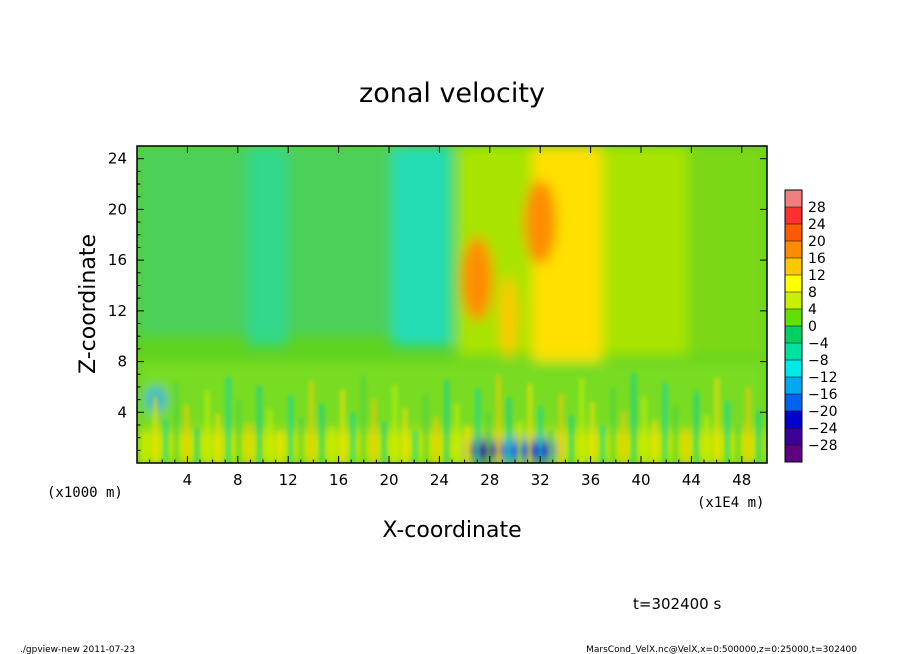 The height and width of the screenshot is (654, 904). Describe the element at coordinates (122, 412) in the screenshot. I see `y-tick-label: 4` at that location.